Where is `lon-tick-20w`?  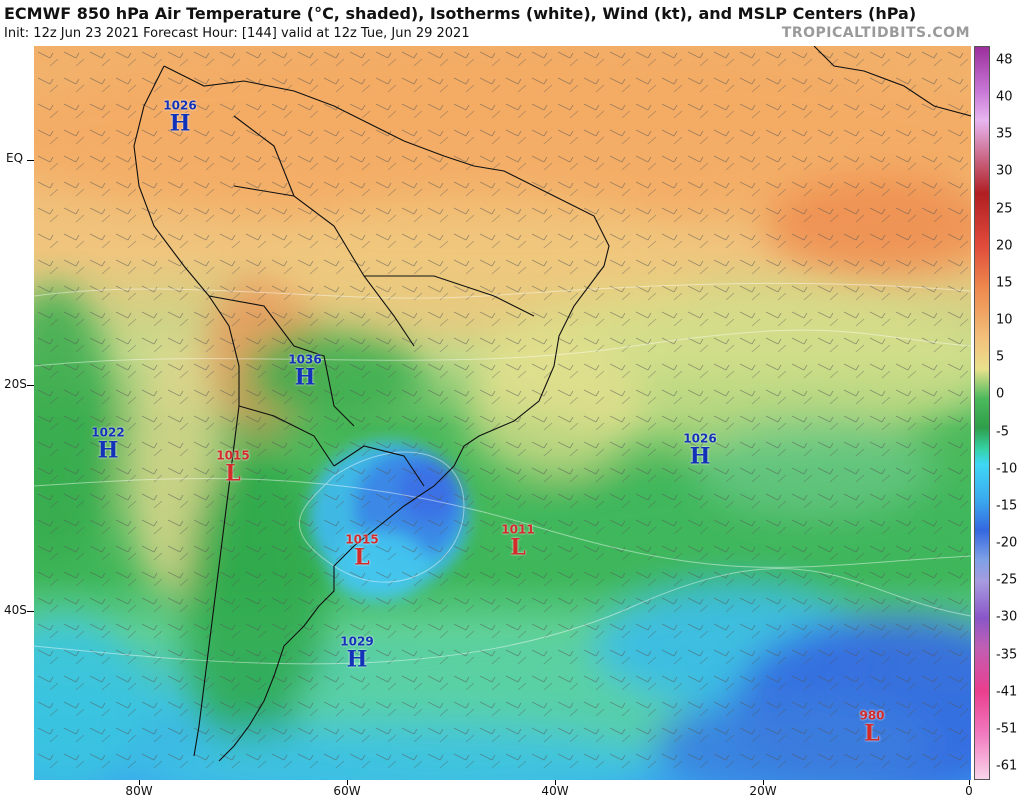
lon-tick-20w is located at coordinates (763, 782).